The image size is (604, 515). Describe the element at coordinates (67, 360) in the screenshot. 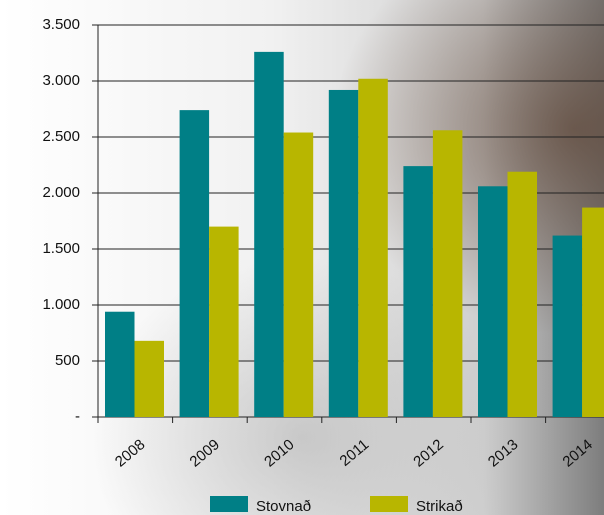

I see `y-tick-label: 500` at that location.